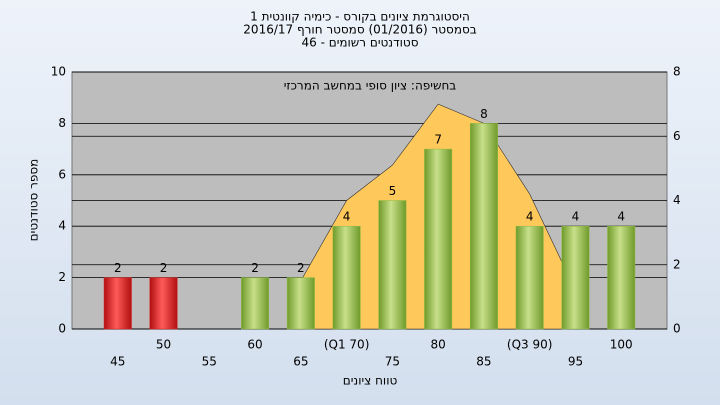 Image resolution: width=720 pixels, height=405 pixels. Describe the element at coordinates (621, 345) in the screenshot. I see `x-tick-label: 100` at that location.